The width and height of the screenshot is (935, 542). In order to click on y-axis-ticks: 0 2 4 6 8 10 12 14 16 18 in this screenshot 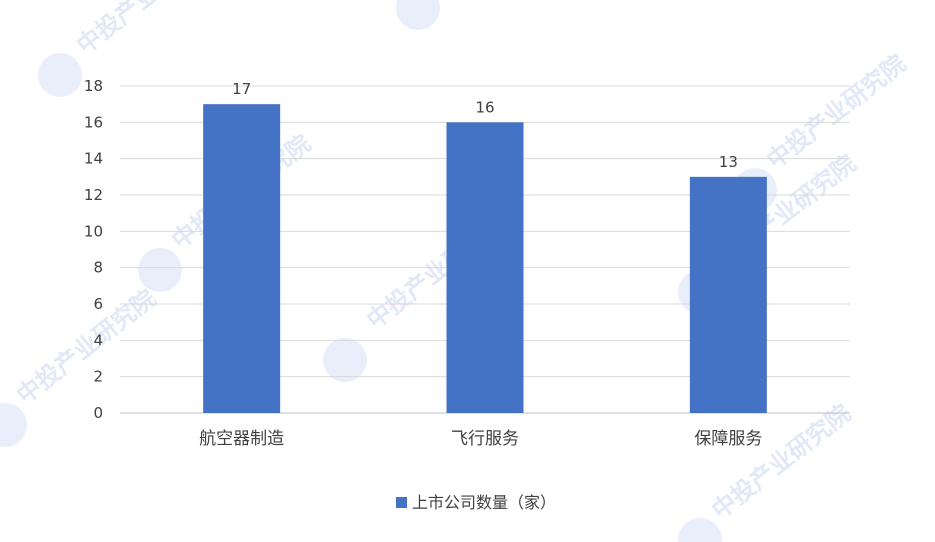, I will do `click(93, 249)`.